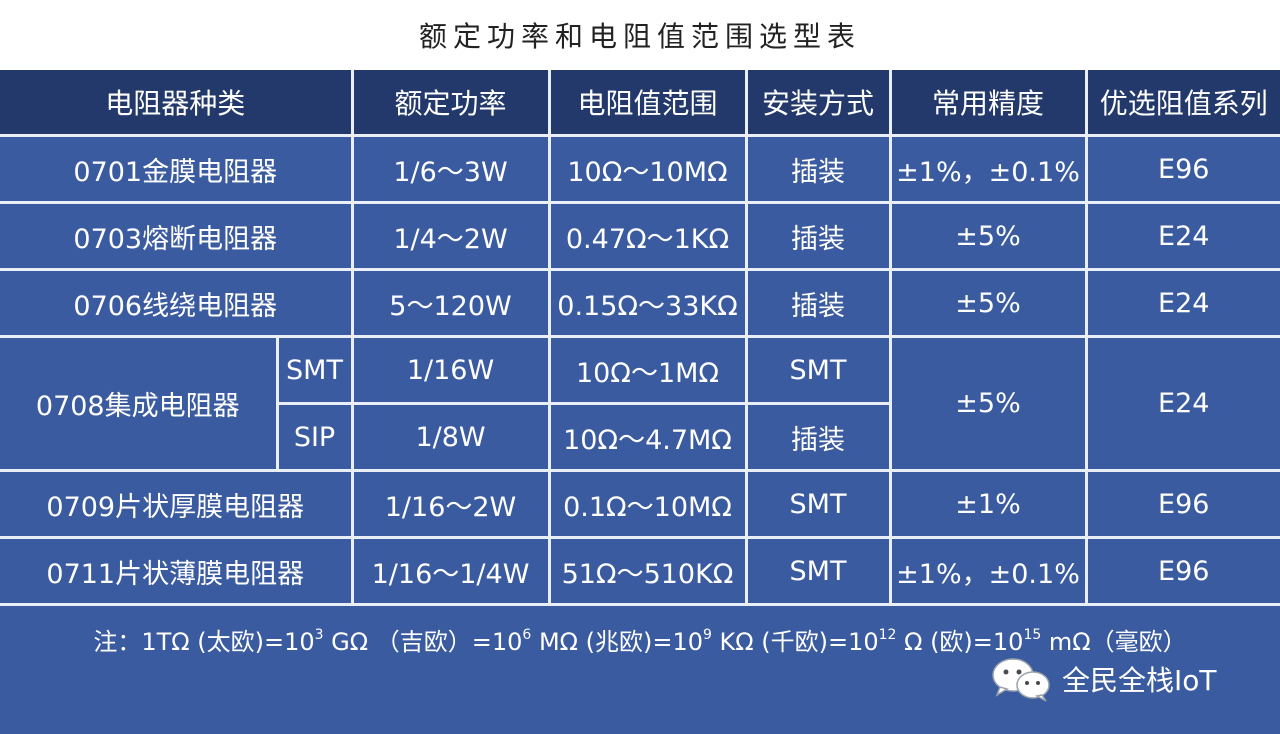 The image size is (1280, 734). I want to click on note-text: Ω (欧)=10, so click(960, 642).